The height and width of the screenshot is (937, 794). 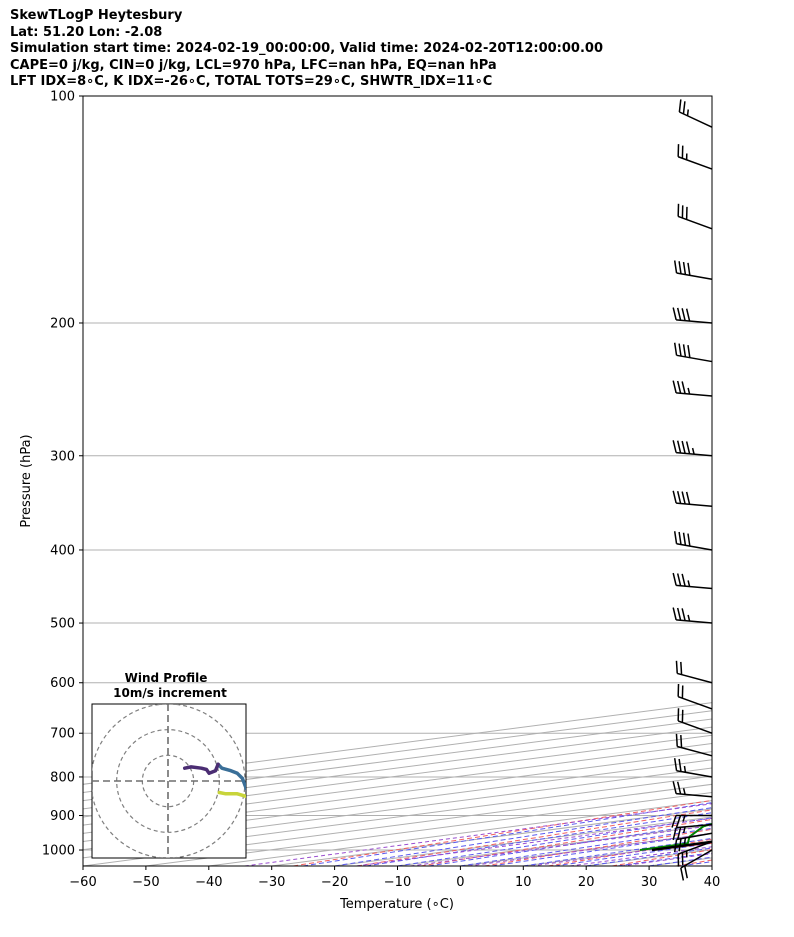 What do you see at coordinates (26, 480) in the screenshot?
I see `y-axis-label: Pressure (hPa)` at bounding box center [26, 480].